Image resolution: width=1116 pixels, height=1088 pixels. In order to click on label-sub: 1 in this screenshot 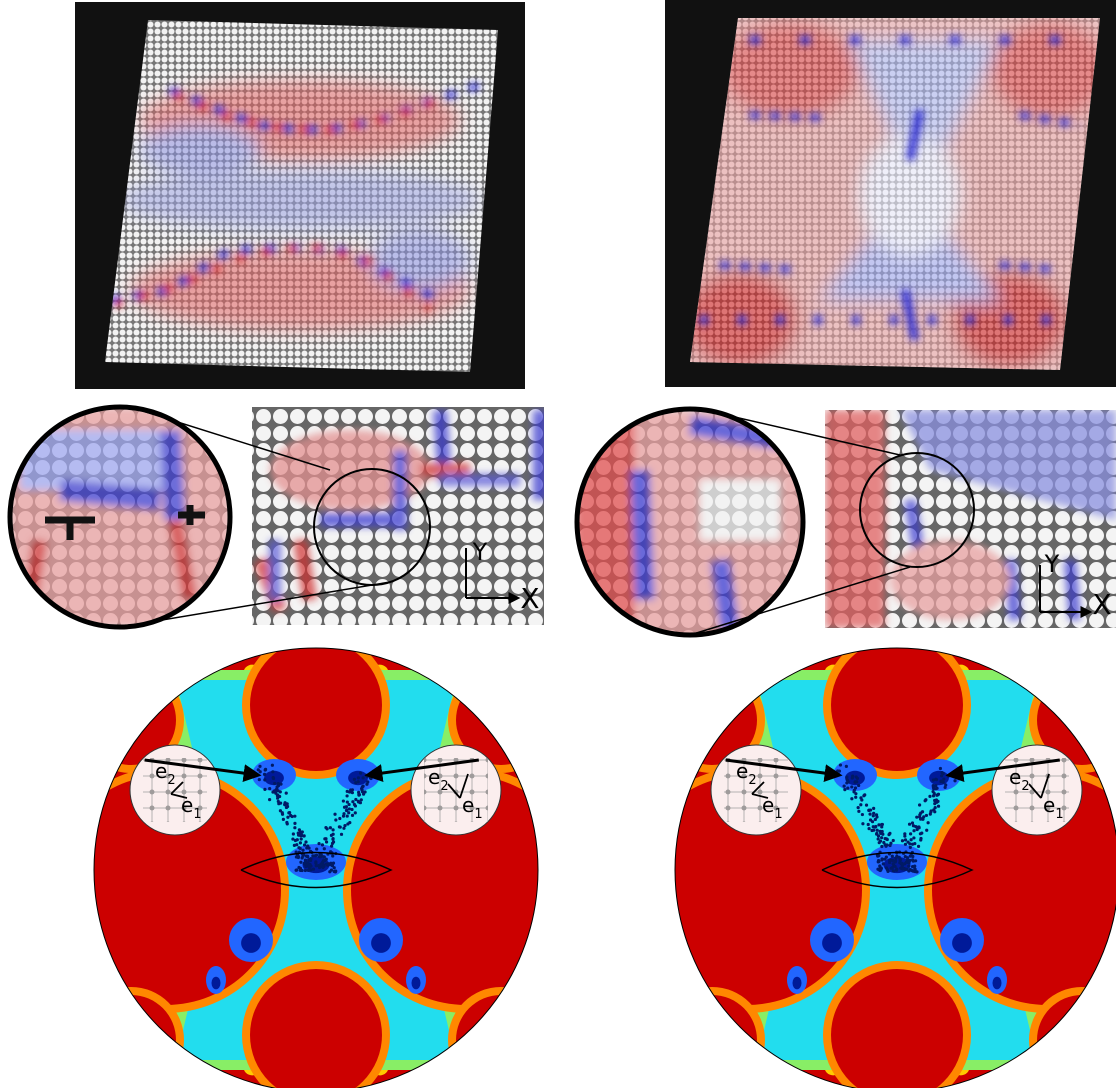, I will do `click(1059, 814)`.